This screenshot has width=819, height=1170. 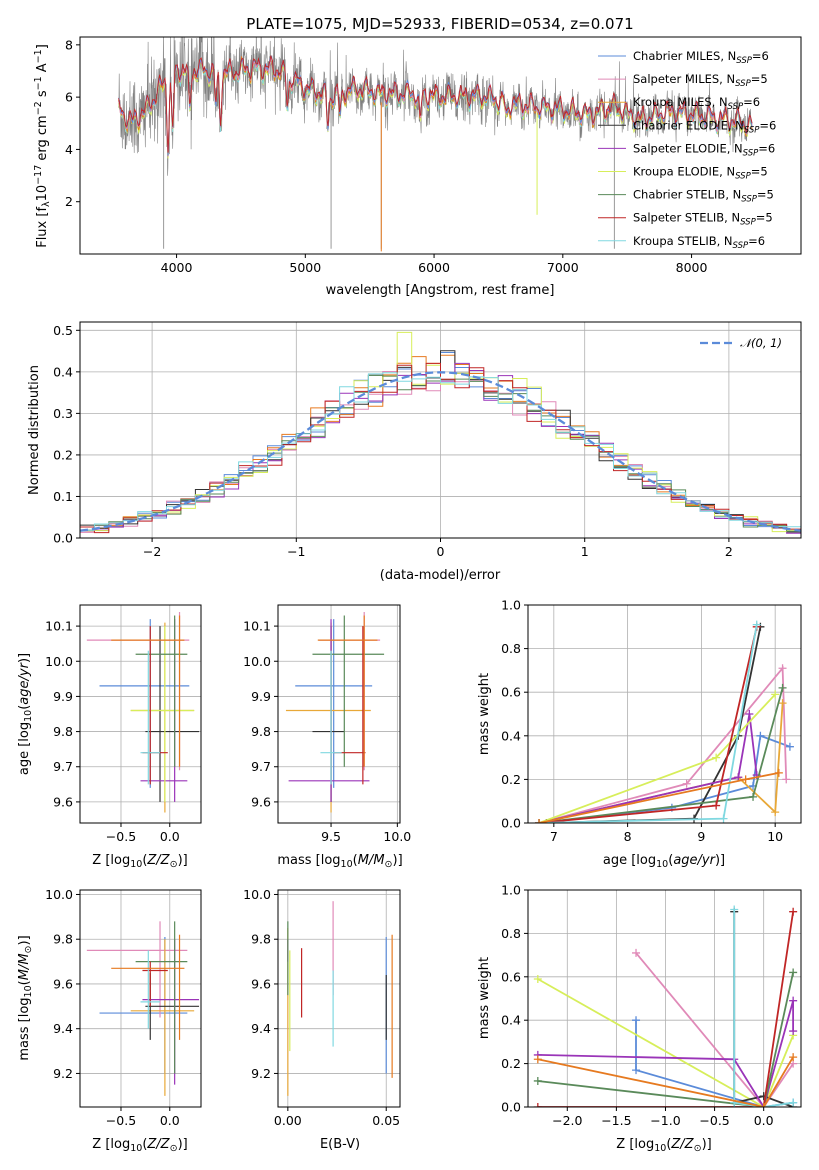 I want to click on legend-entry: 𝒩(0, 1), so click(x=761, y=343).